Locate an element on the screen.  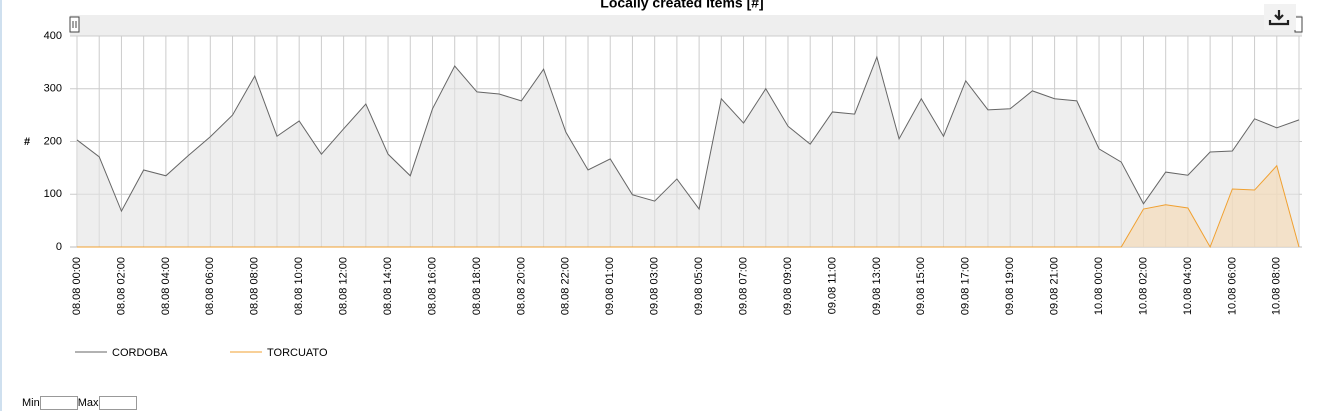
range-controls: Min Max is located at coordinates (79, 403).